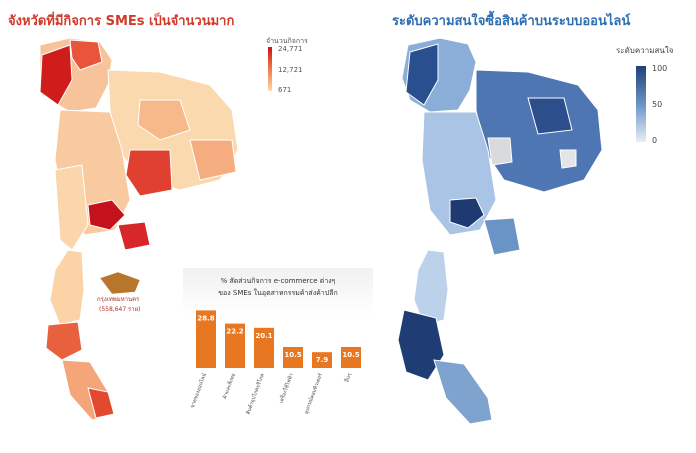 This screenshot has height=453, width=696. What do you see at coordinates (64, 341) in the screenshot?
I see `map-region-surat` at bounding box center [64, 341].